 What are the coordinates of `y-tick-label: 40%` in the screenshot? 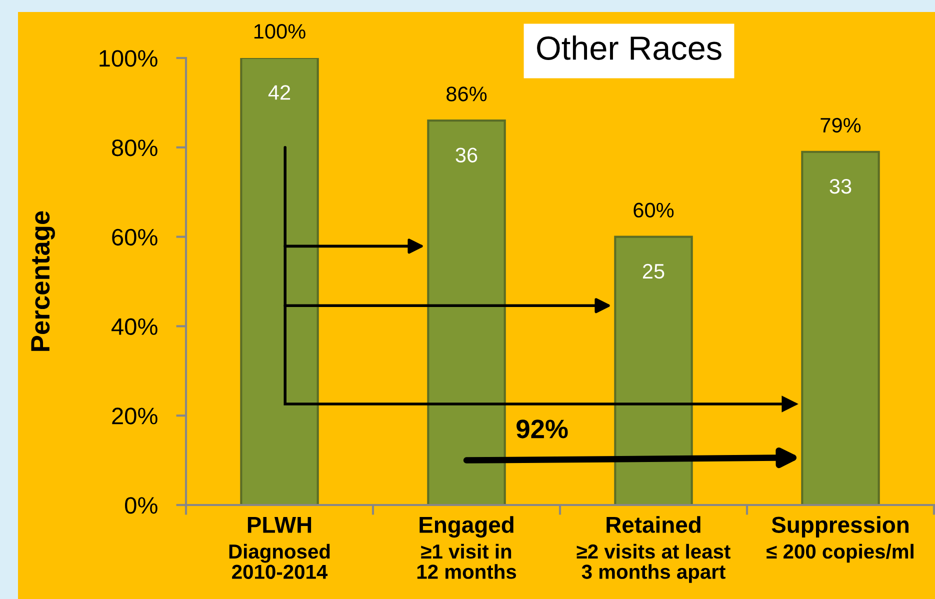 It's located at (135, 326).